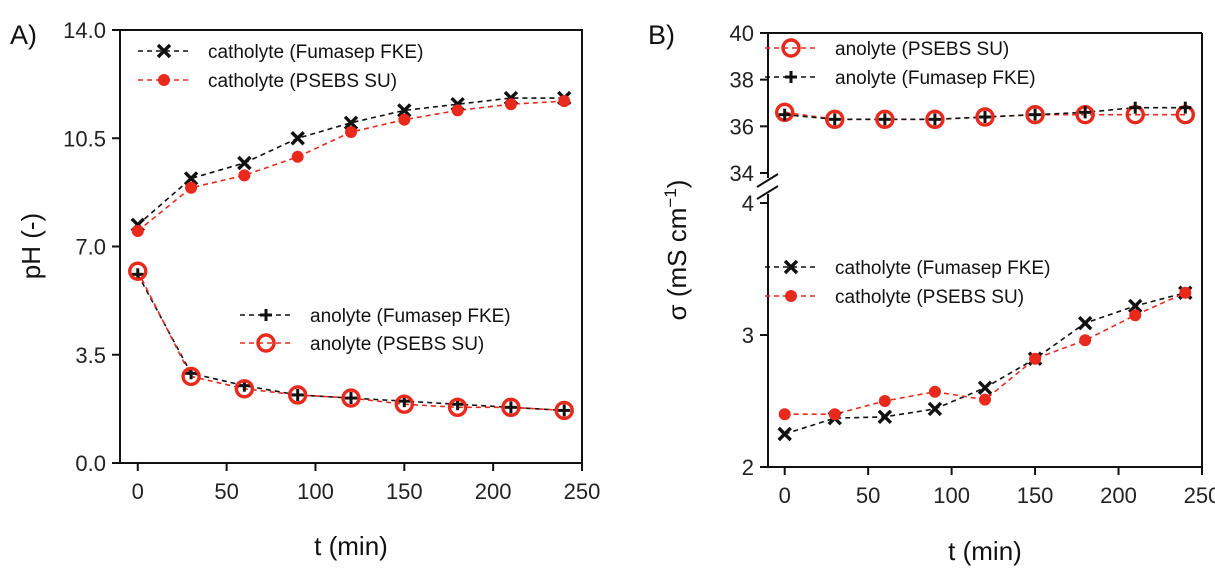  Describe the element at coordinates (138, 491) in the screenshot. I see `x-tick-label: 0` at that location.